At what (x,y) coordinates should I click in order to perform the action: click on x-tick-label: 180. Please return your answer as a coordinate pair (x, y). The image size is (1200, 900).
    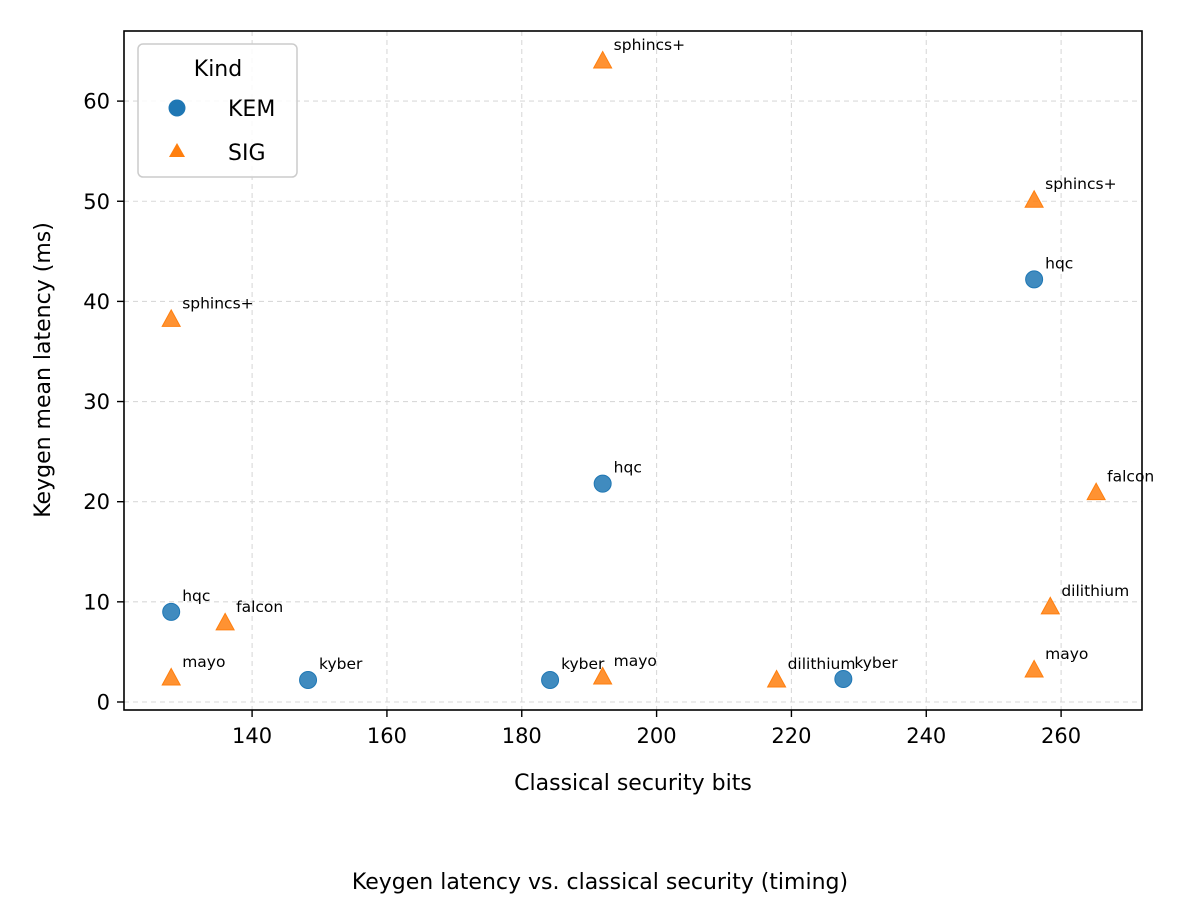
    Looking at the image, I should click on (522, 736).